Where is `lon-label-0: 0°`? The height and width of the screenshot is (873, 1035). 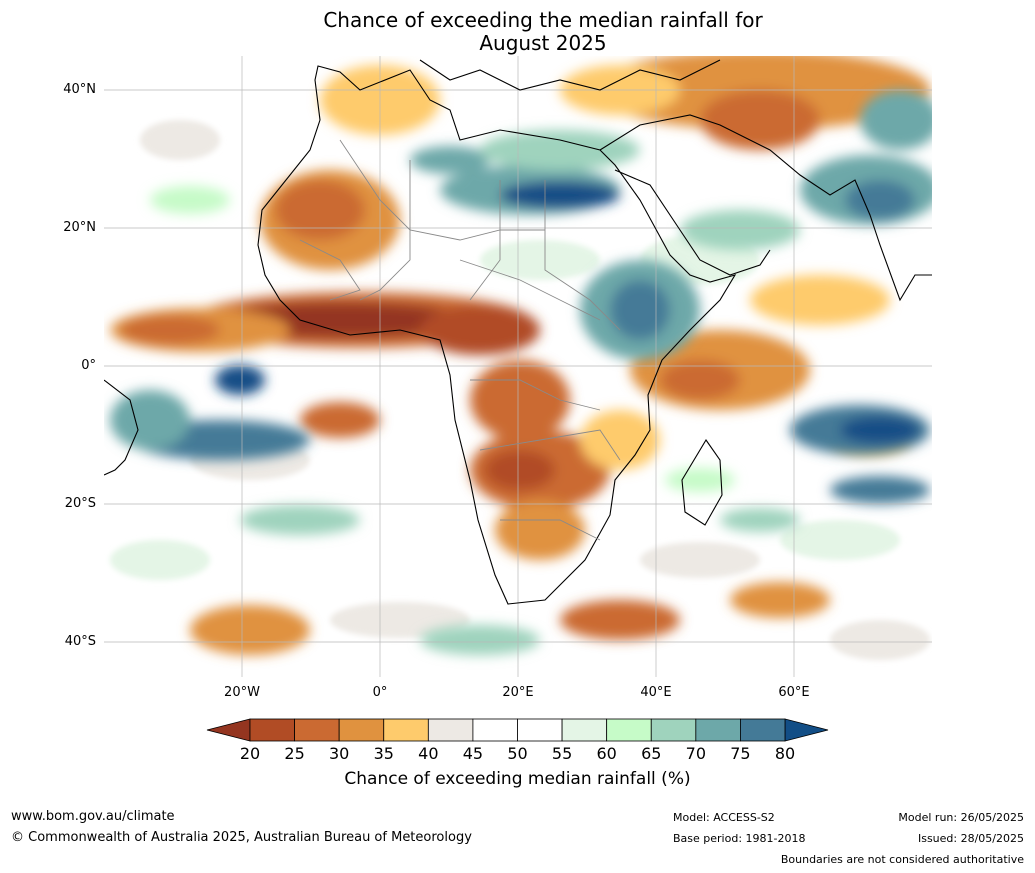 lon-label-0: 0° is located at coordinates (380, 692).